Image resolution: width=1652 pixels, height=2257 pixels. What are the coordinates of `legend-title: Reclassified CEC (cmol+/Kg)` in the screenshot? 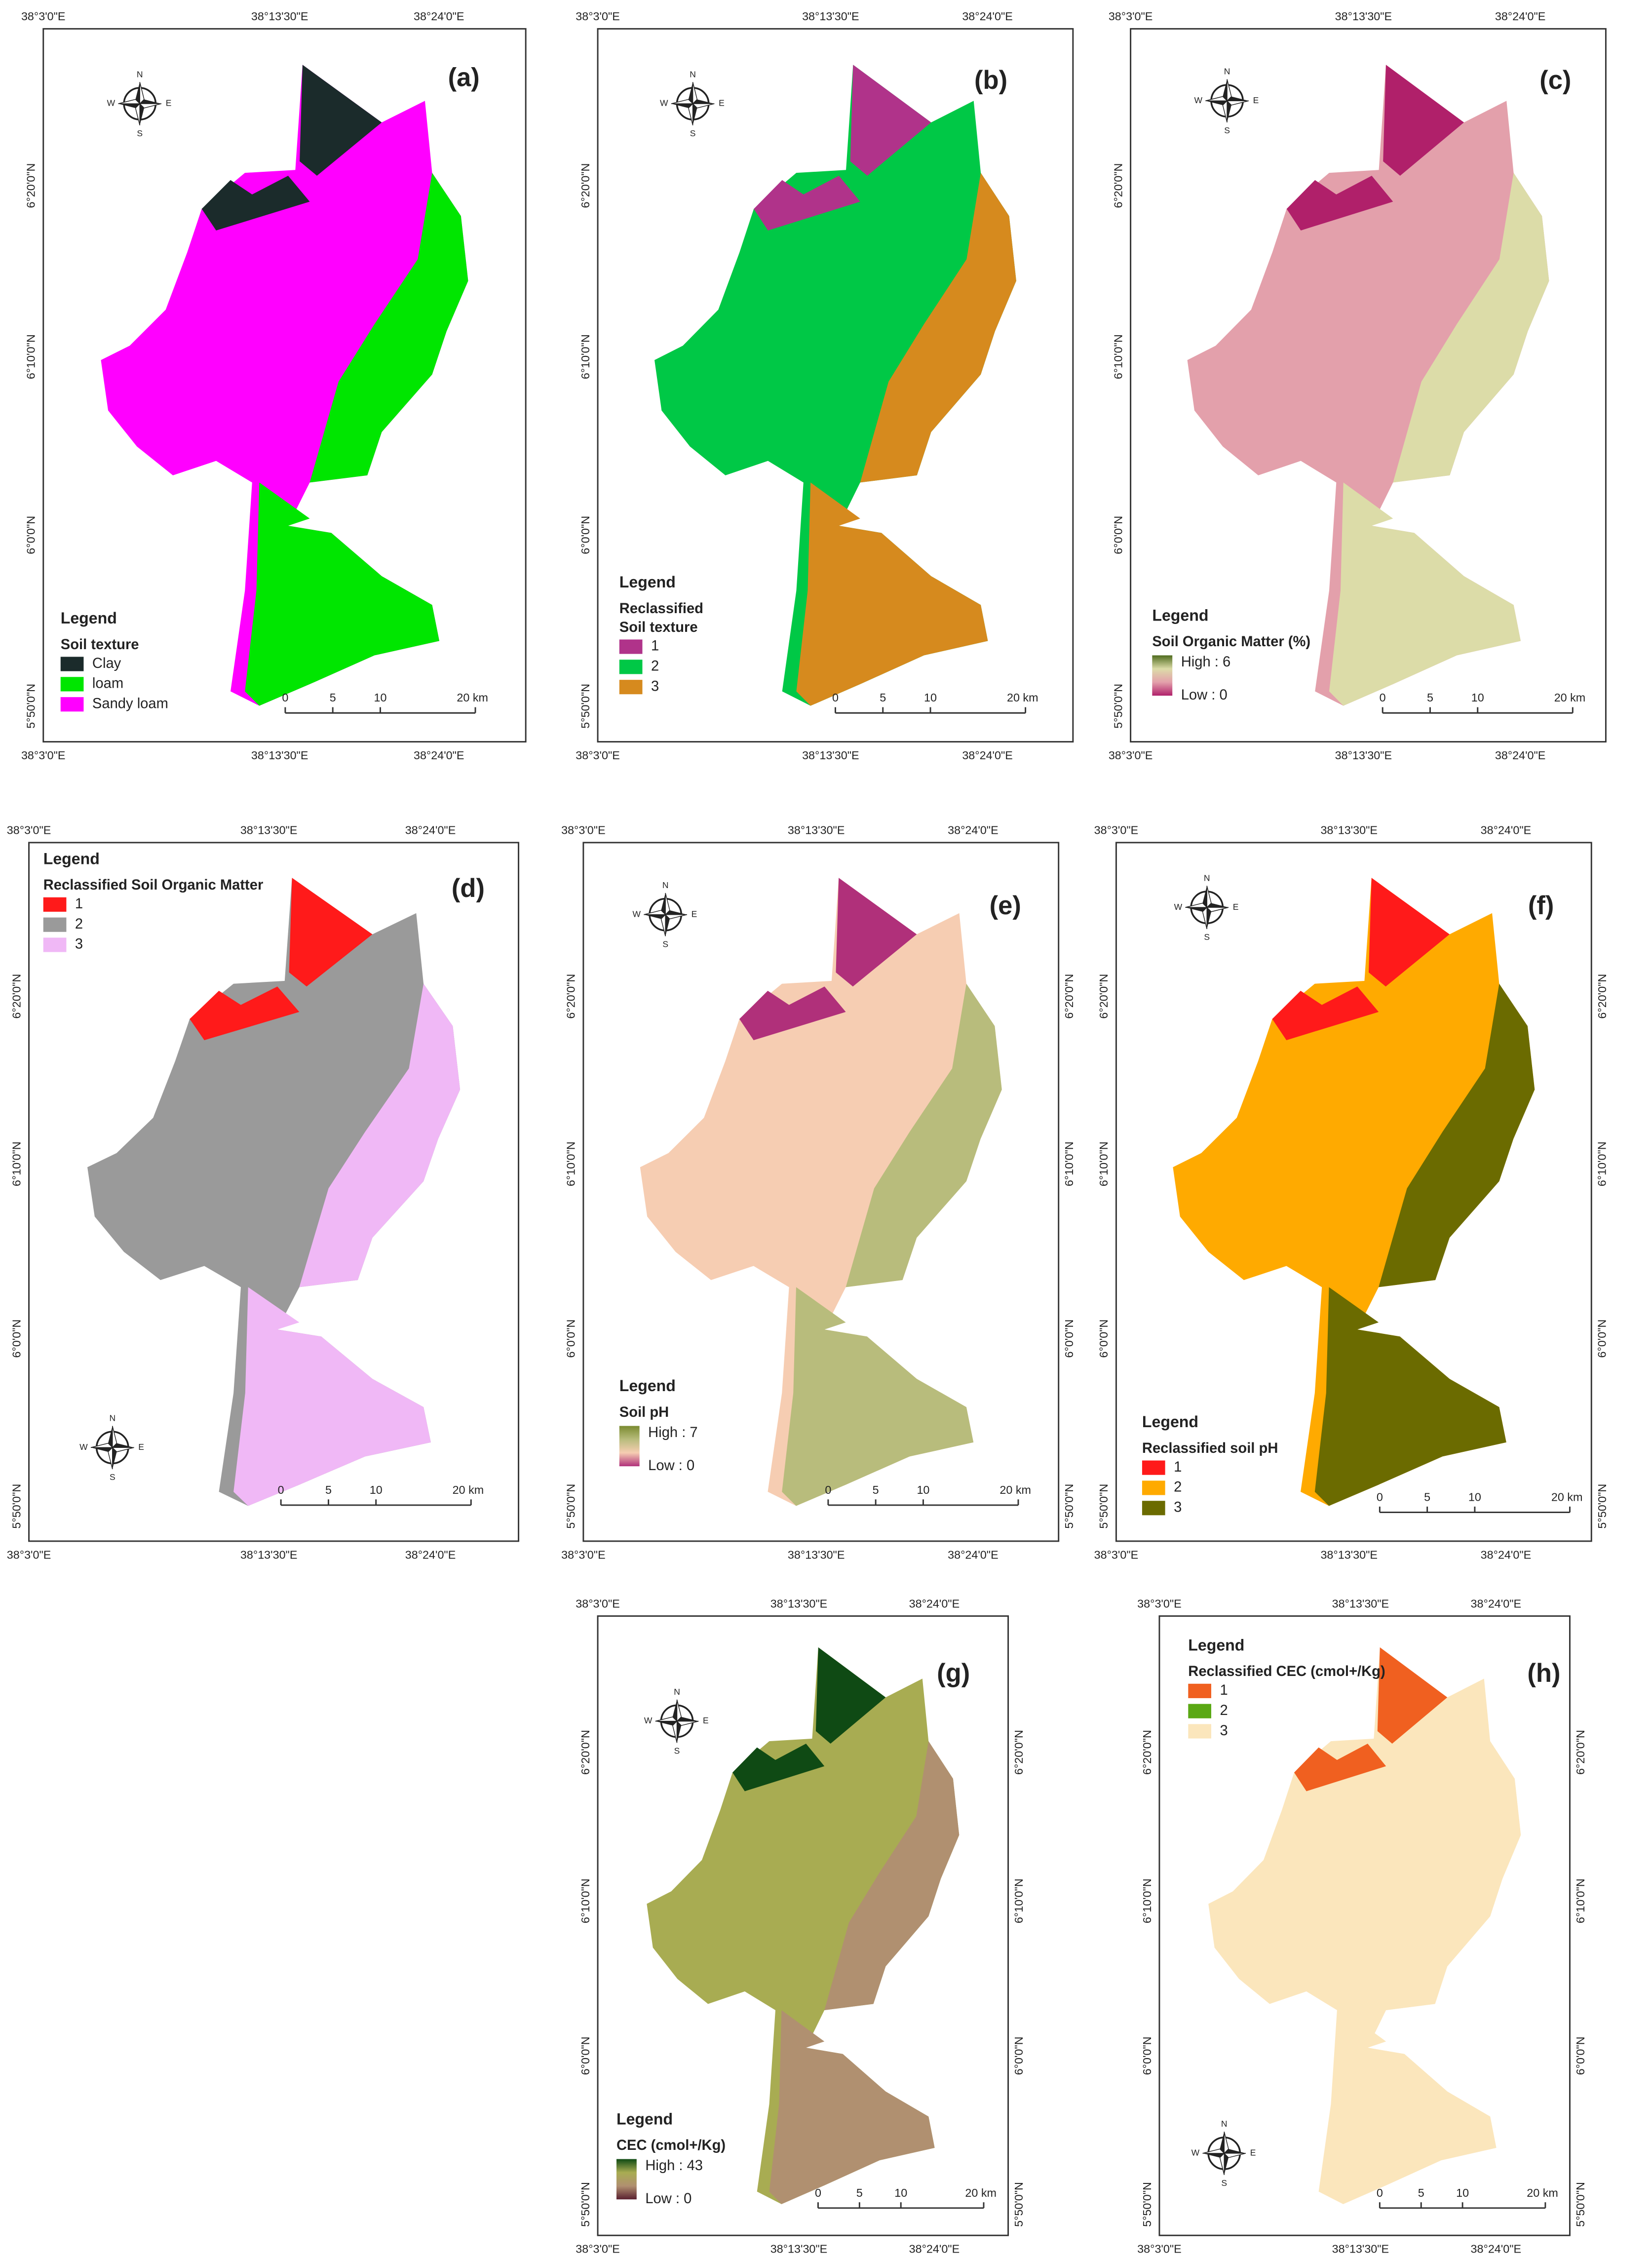 It's located at (1287, 1671).